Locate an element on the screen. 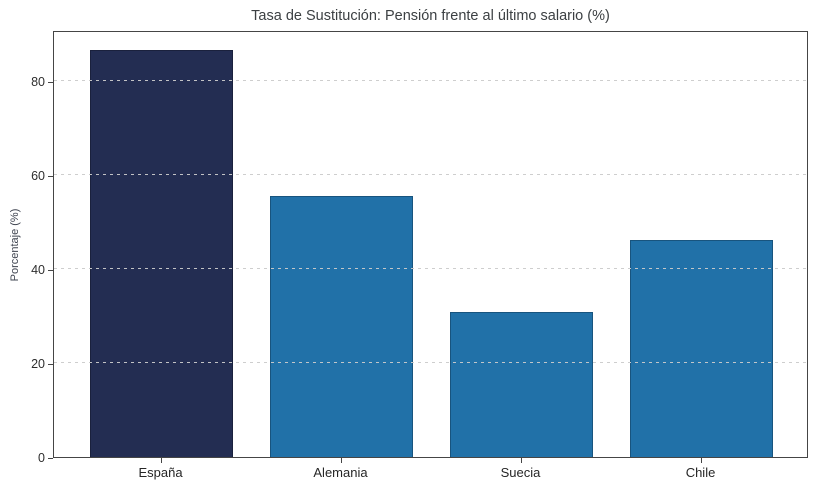  y-tick-label-40: 40 is located at coordinates (38, 269).